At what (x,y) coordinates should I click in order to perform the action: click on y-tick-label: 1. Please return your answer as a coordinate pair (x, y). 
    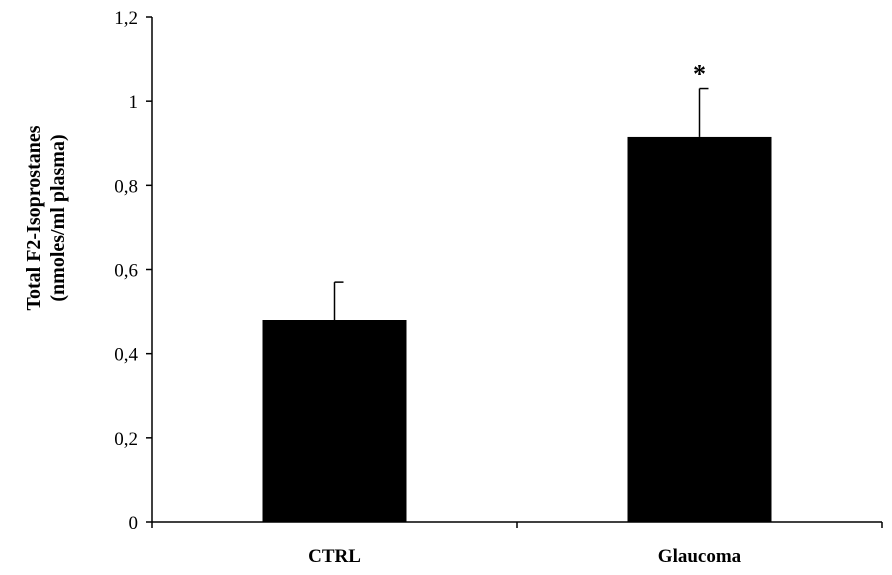
    Looking at the image, I should click on (134, 102).